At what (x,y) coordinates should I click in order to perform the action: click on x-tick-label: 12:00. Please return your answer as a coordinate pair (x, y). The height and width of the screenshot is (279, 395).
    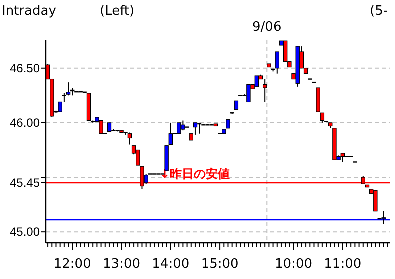
    Looking at the image, I should click on (73, 264).